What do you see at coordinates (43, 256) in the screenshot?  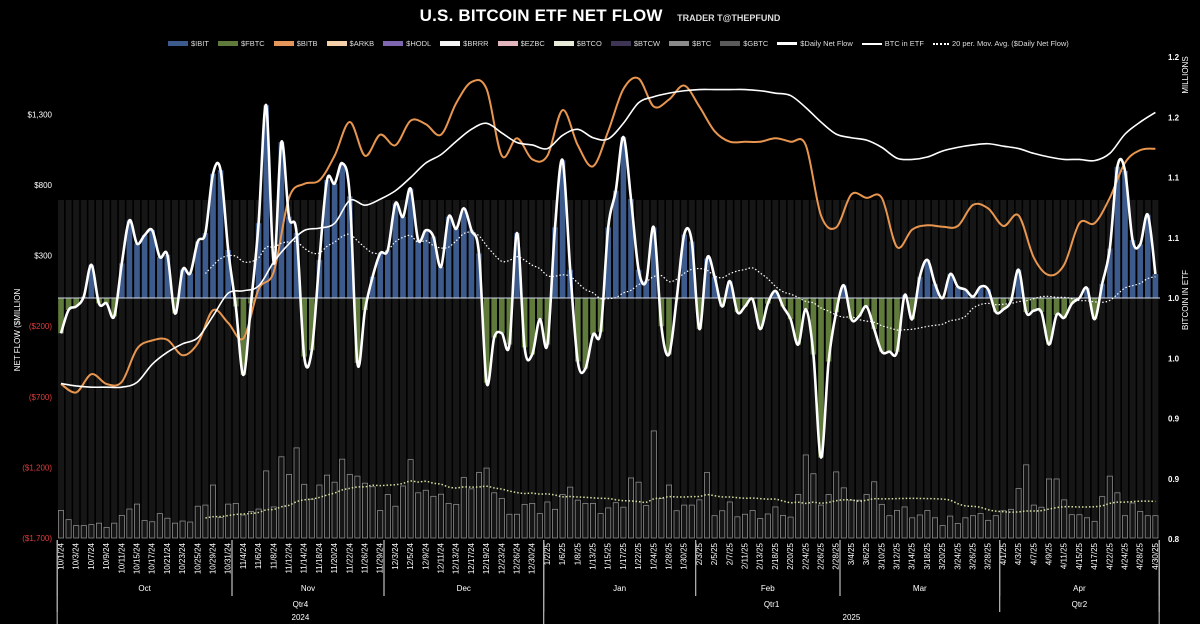 I see `left-axis-tick-label: $300` at bounding box center [43, 256].